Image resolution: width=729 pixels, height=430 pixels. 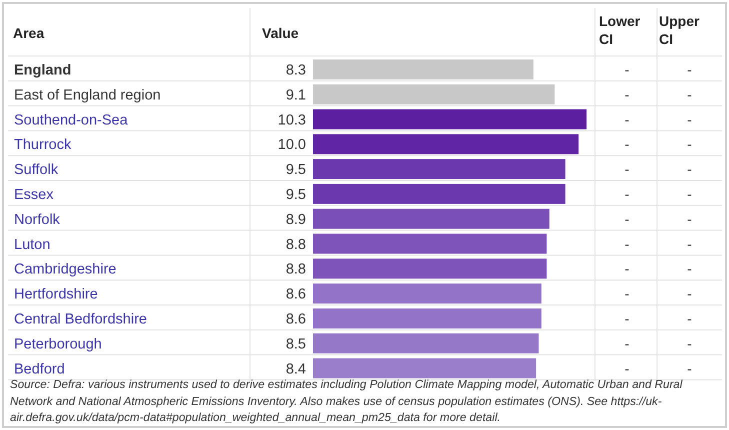 What do you see at coordinates (34, 194) in the screenshot?
I see `y-tick-label: Essex` at bounding box center [34, 194].